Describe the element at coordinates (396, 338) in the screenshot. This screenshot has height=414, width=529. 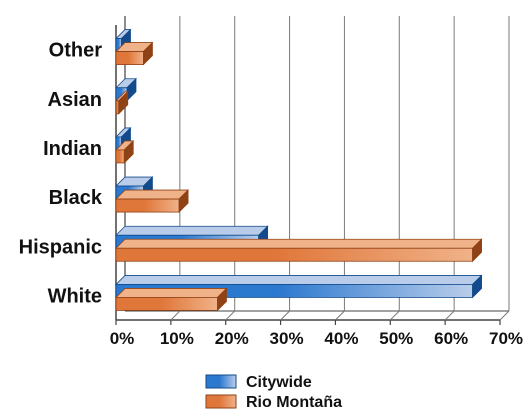
I see `tick-label: 50%` at that location.